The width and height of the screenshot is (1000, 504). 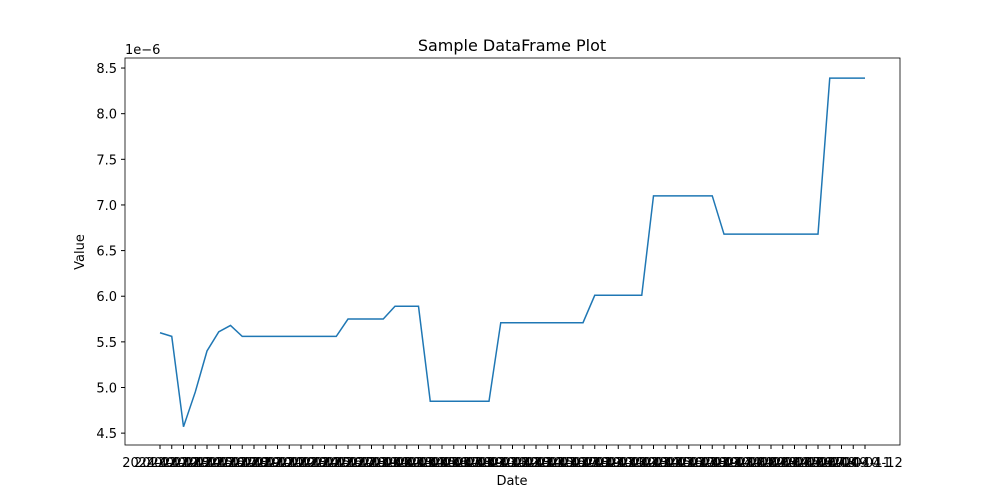 What do you see at coordinates (442, 463) in the screenshot?
I see `x-tick-label: 2024-03-07` at bounding box center [442, 463].